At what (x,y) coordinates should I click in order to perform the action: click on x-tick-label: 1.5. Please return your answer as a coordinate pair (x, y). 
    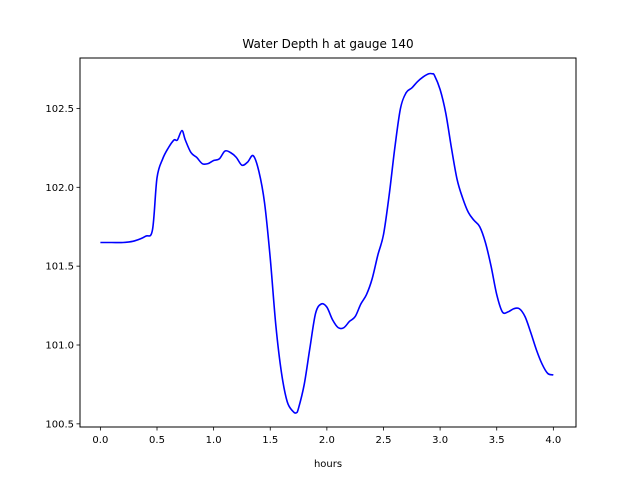
    Looking at the image, I should click on (270, 440).